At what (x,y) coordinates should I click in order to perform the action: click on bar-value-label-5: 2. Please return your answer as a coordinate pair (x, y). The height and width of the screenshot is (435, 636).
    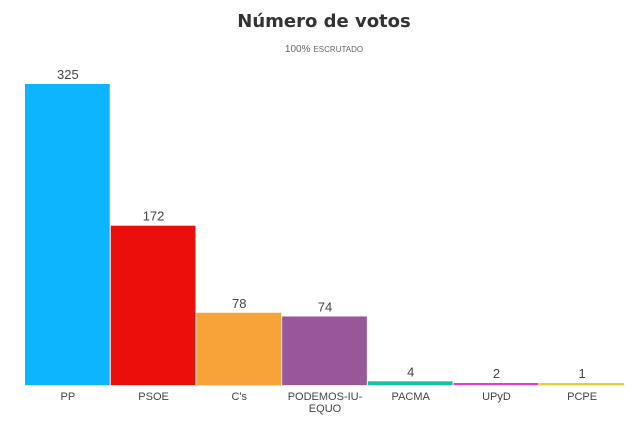
    Looking at the image, I should click on (496, 373).